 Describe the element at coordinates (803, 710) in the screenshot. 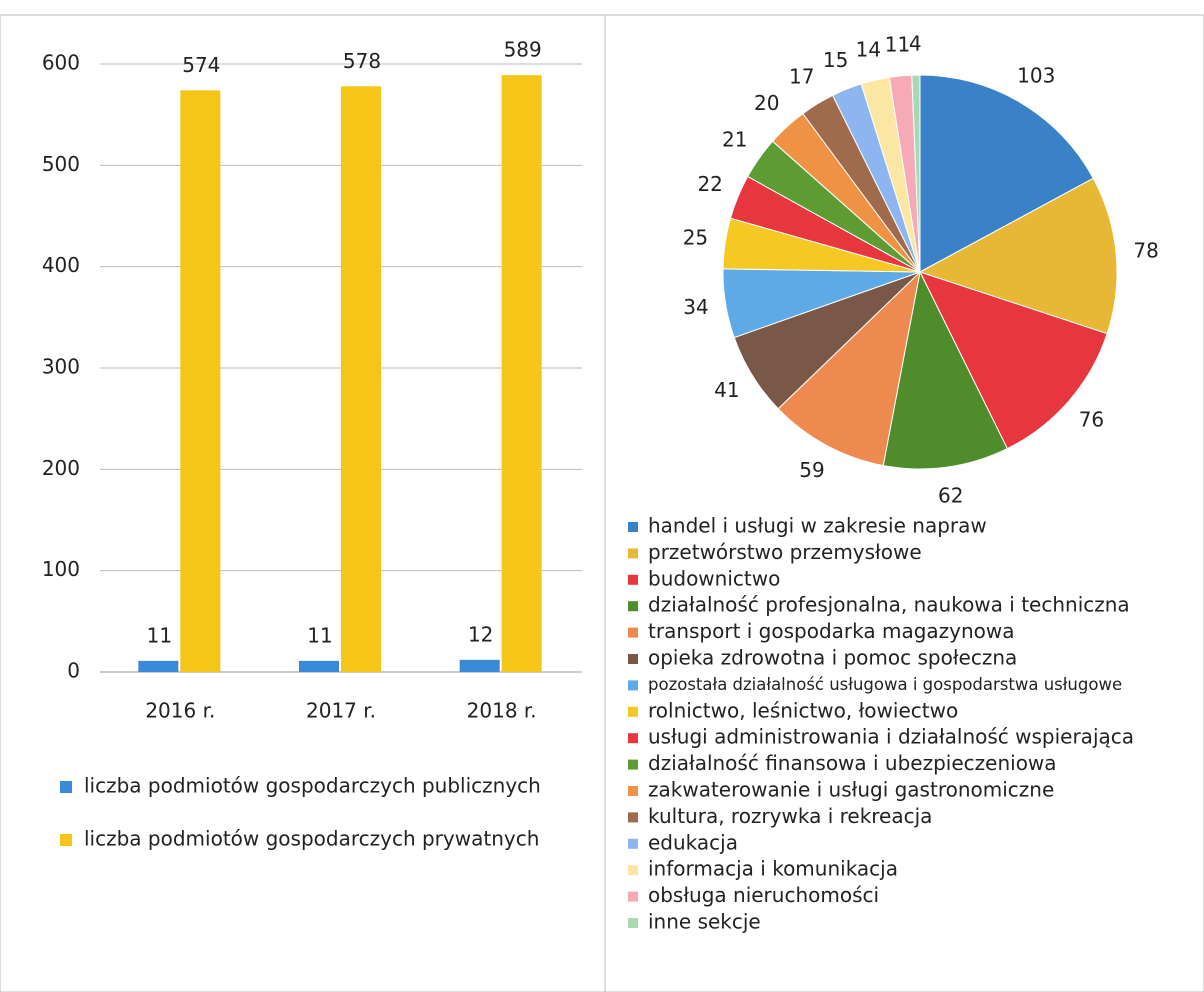

I see `legend-label: rolnictwo, leśnictwo, łowiectwo` at that location.